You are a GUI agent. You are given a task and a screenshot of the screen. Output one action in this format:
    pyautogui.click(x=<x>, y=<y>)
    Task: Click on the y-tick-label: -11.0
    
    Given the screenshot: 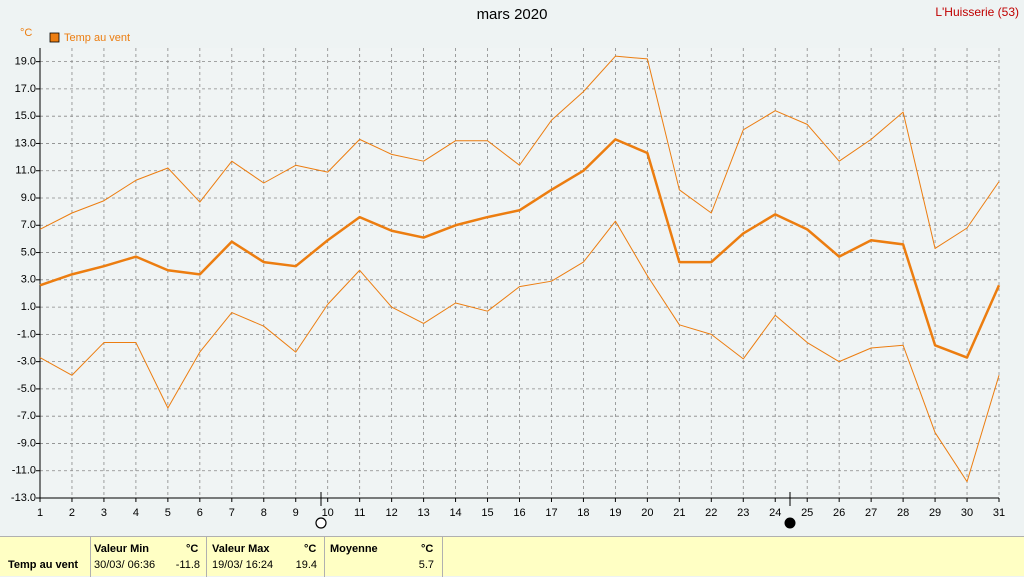 What is the action you would take?
    pyautogui.click(x=24, y=471)
    